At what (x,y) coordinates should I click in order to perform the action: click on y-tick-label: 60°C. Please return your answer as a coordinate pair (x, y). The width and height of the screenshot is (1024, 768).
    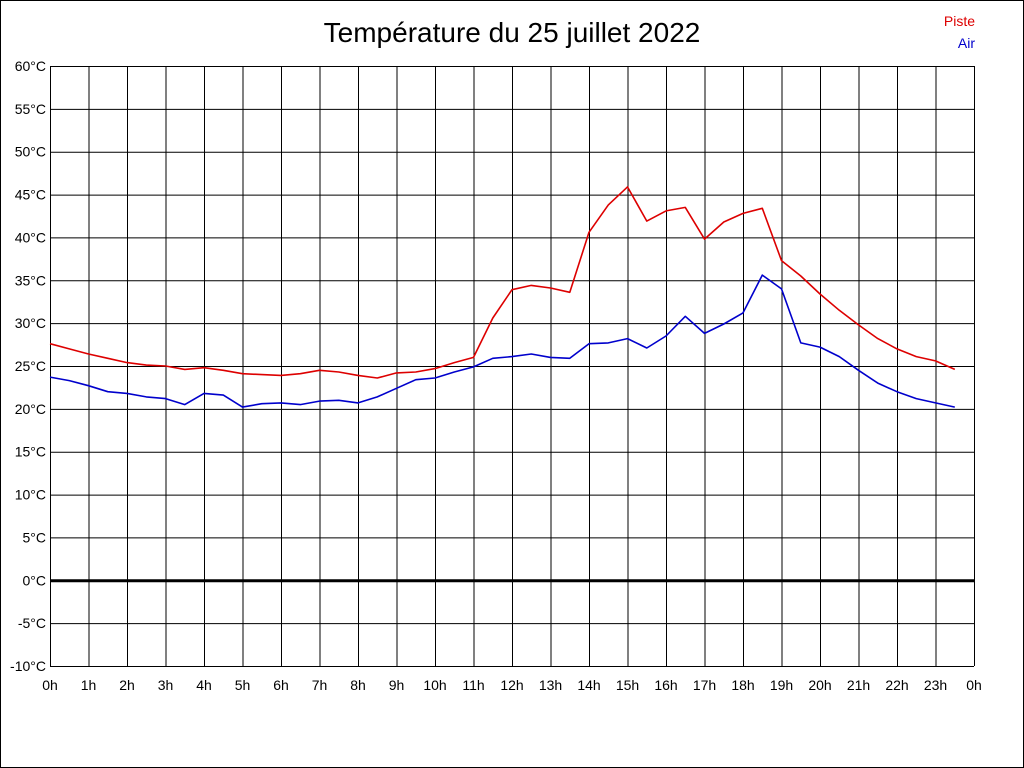
    Looking at the image, I should click on (30, 66).